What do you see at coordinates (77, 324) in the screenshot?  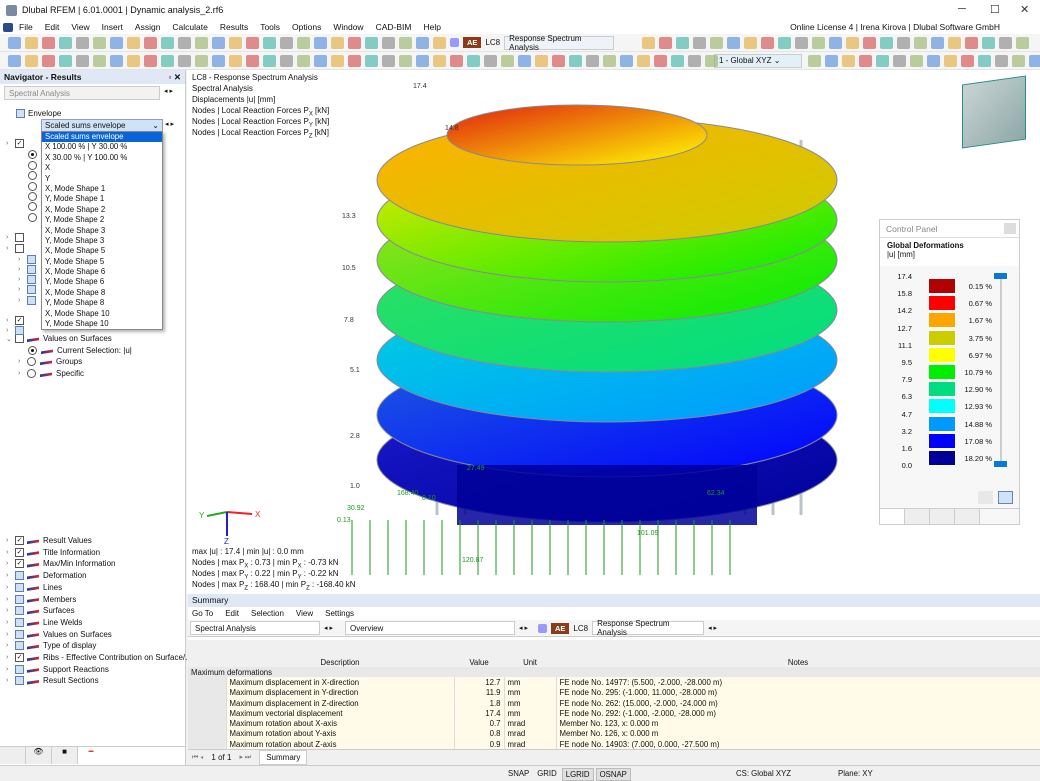 I see `dropdown-option: Y, Mode Shape 10` at bounding box center [77, 324].